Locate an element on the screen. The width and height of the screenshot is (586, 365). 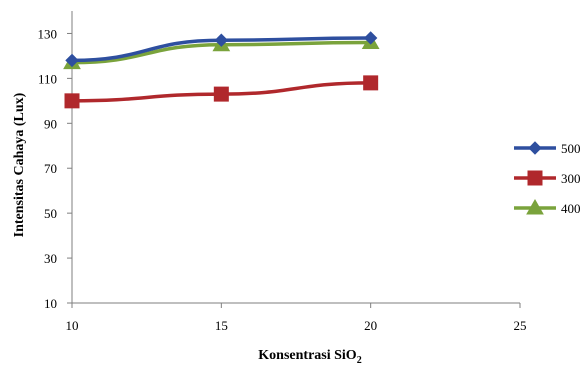
x-tick-label: 15 is located at coordinates (221, 325).